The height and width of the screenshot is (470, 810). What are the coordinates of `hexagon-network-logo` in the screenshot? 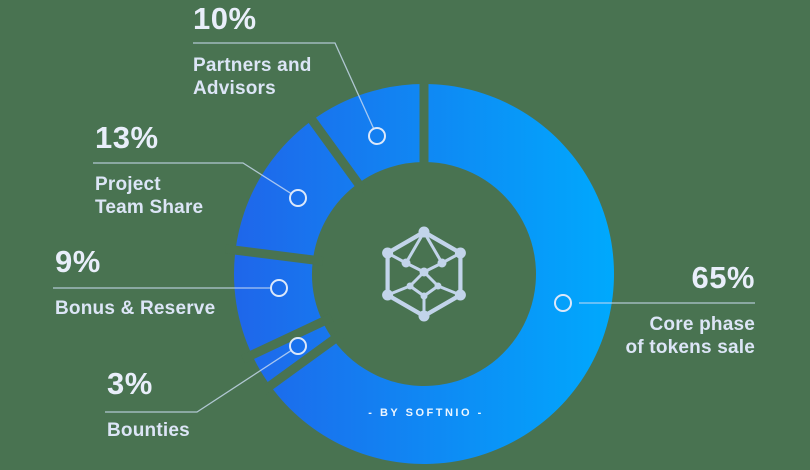 It's located at (424, 274).